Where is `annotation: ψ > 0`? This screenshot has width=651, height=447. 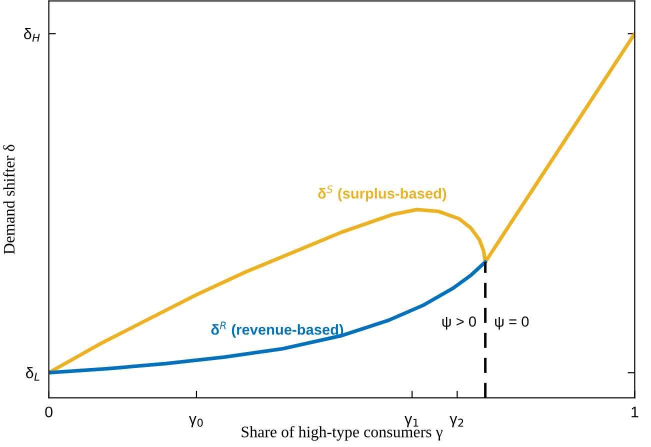 annotation: ψ > 0 is located at coordinates (459, 323).